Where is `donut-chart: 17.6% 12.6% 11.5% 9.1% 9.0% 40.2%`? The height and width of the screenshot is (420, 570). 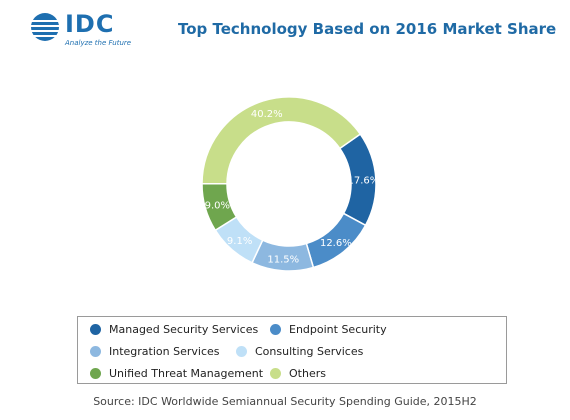 donut-chart: 17.6% 12.6% 11.5% 9.1% 9.0% 40.2% is located at coordinates (290, 184).